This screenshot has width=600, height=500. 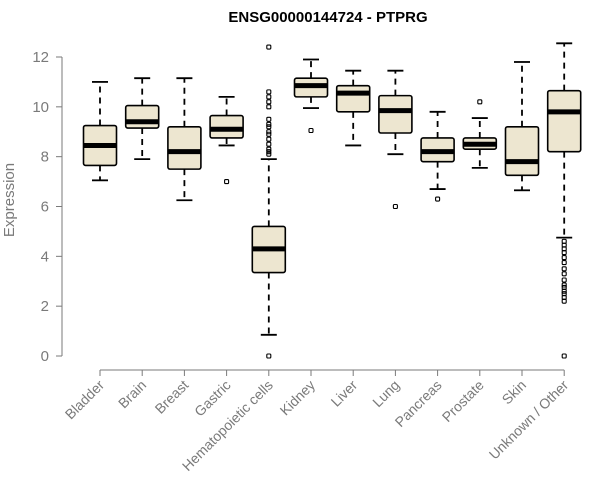 I want to click on x-tick-label: Liver, so click(x=344, y=393).